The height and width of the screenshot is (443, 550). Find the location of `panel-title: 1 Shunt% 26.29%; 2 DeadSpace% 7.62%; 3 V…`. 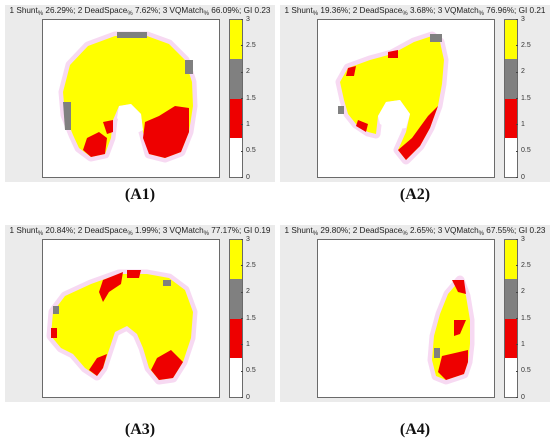

panel-title: 1 Shunt% 26.29%; 2 DeadSpace% 7.62%; 3 V… is located at coordinates (140, 11).